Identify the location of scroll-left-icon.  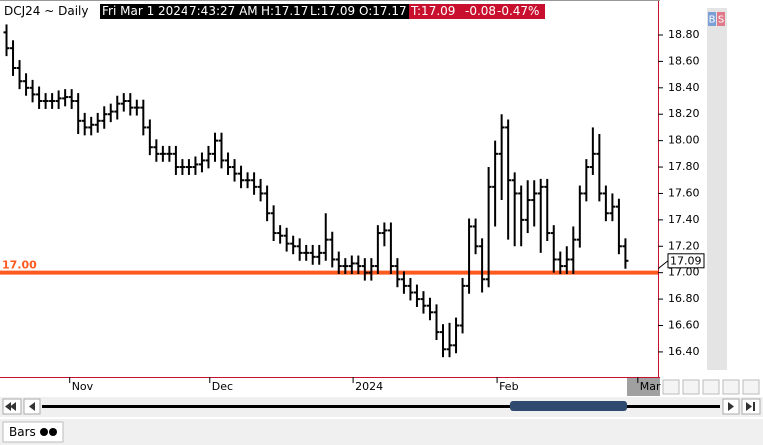
(32, 406).